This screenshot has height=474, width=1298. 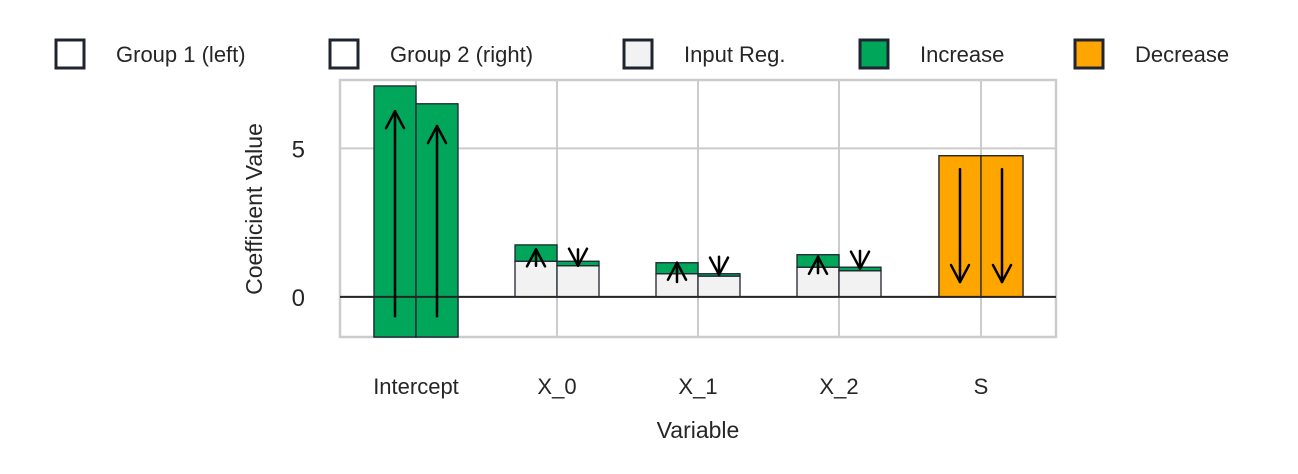 What do you see at coordinates (416, 386) in the screenshot?
I see `x-tick-label: Intercept` at bounding box center [416, 386].